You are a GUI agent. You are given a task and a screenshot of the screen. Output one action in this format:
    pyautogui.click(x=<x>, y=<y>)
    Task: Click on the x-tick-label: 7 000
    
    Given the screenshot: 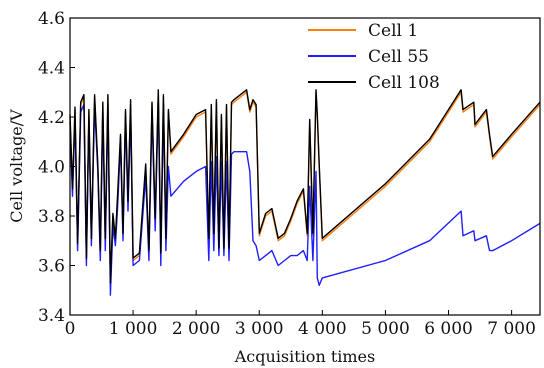 What is the action you would take?
    pyautogui.click(x=511, y=329)
    